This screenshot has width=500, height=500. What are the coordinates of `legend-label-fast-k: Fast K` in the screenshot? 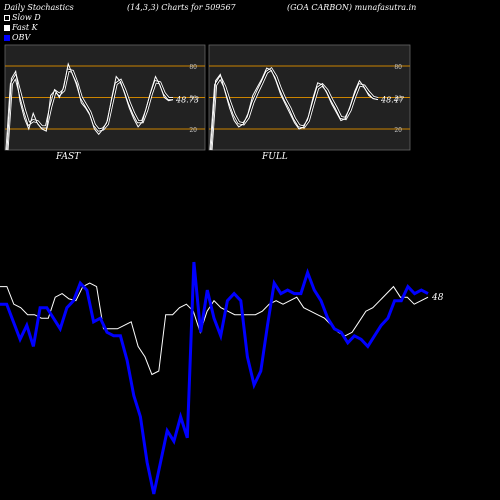 It's located at (25, 27).